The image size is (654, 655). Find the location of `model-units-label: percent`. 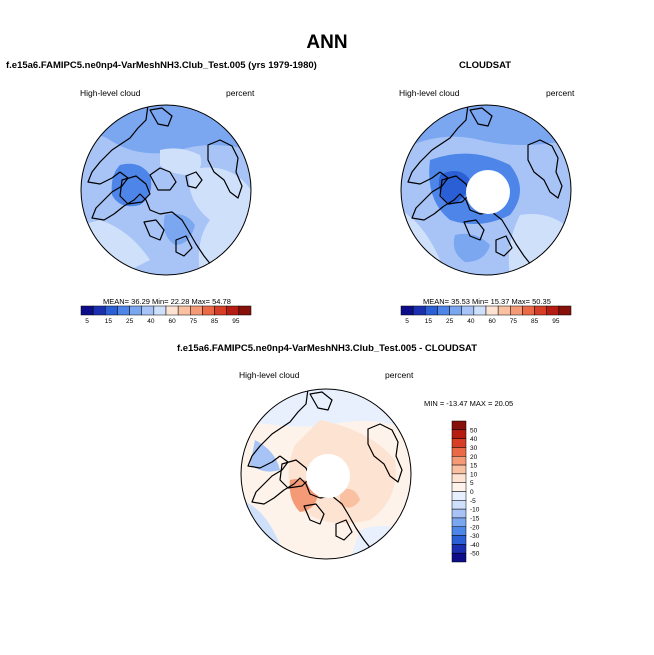

model-units-label: percent is located at coordinates (240, 93).